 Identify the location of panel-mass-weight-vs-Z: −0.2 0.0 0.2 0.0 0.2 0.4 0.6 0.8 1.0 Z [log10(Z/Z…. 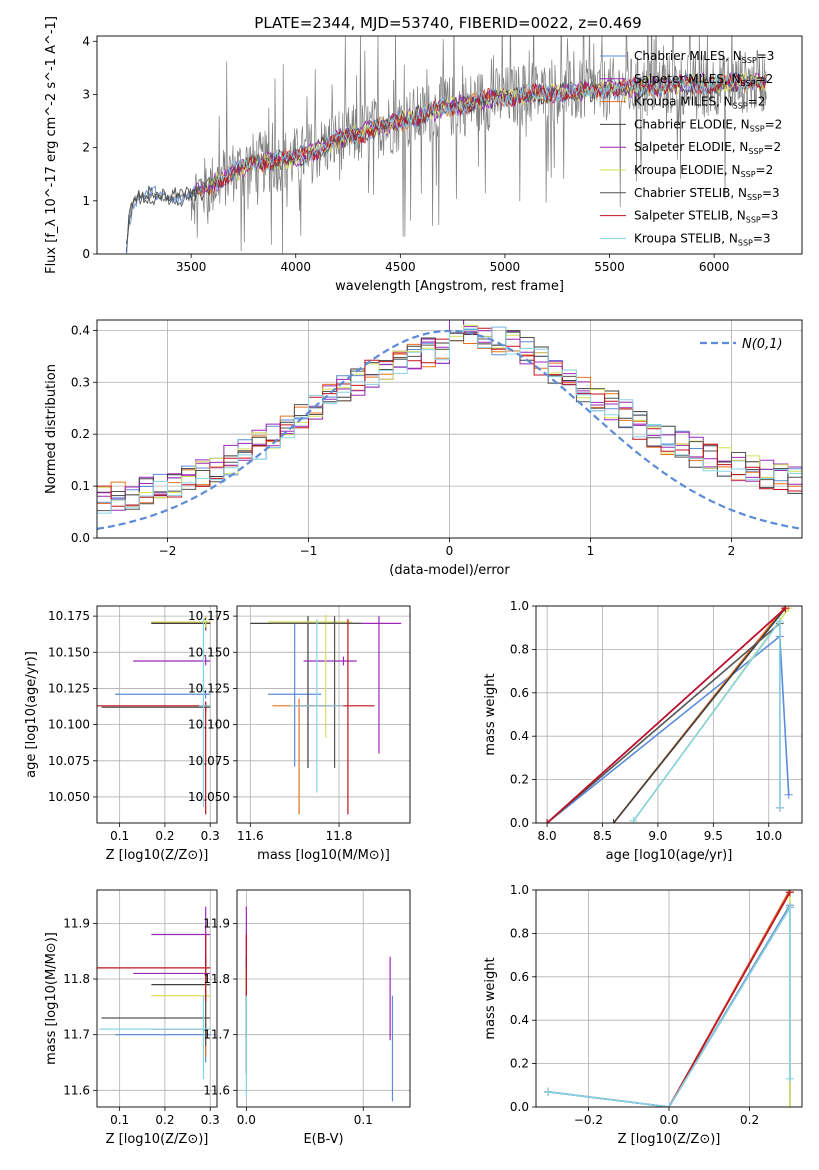
(643, 1015).